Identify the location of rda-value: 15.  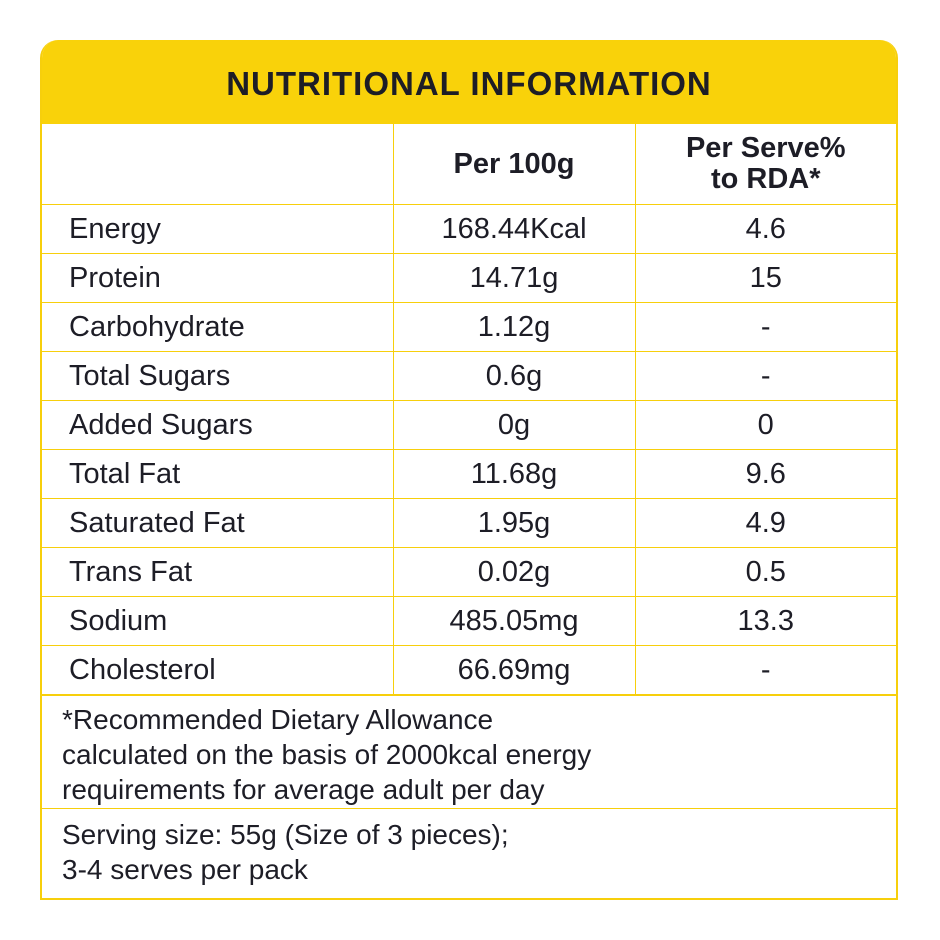
(765, 278).